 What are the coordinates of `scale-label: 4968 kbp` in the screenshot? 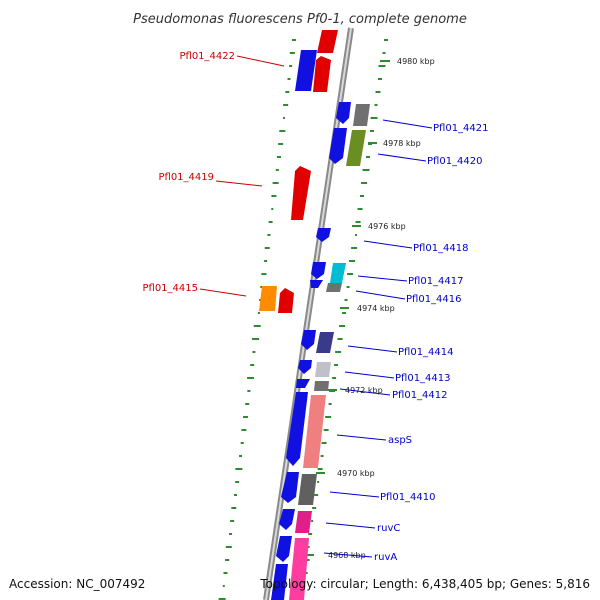 It's located at (347, 555).